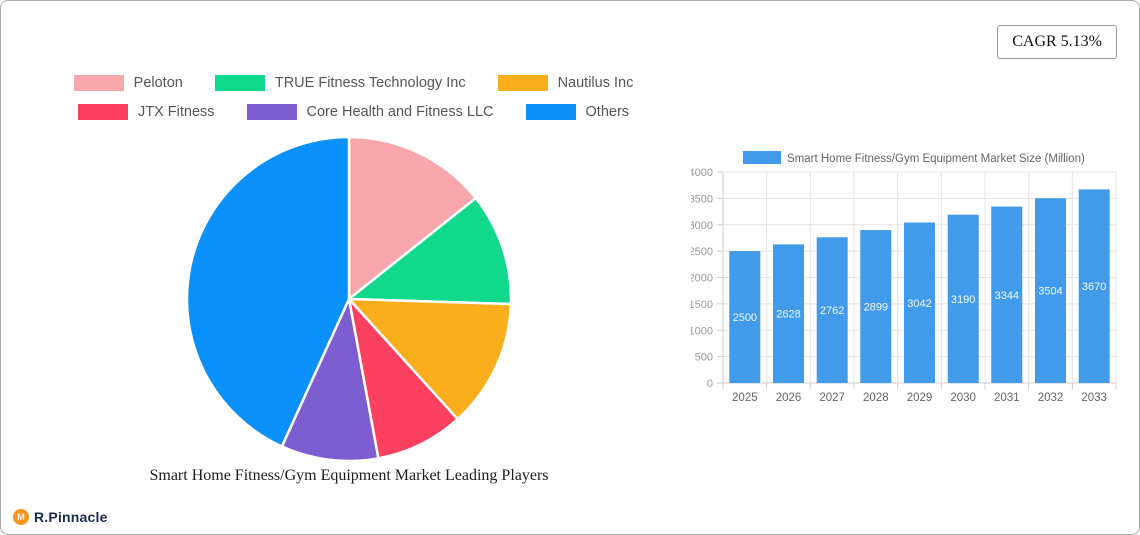 This screenshot has width=1140, height=535. I want to click on x-tick-label: 2032, so click(1051, 398).